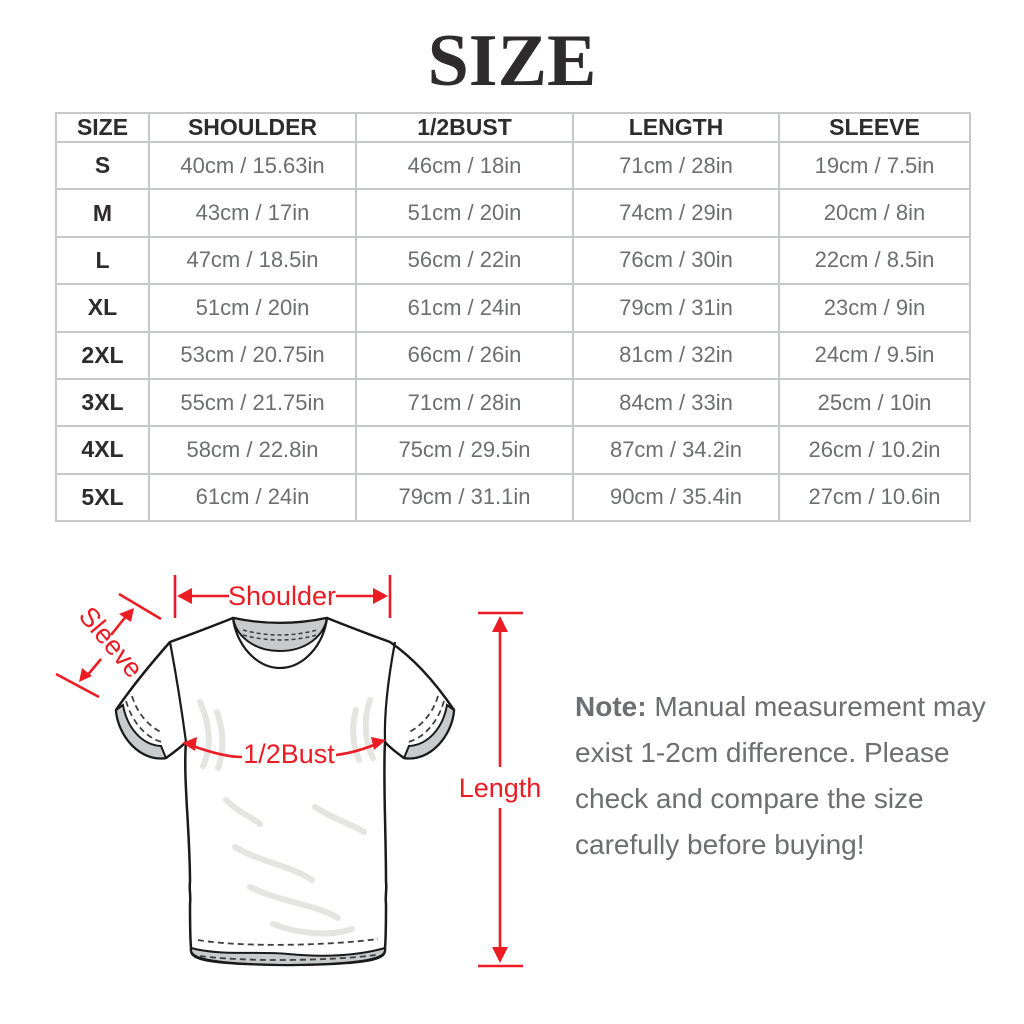 The width and height of the screenshot is (1024, 1024). I want to click on cell-shoulder: 43cm / 17in, so click(252, 213).